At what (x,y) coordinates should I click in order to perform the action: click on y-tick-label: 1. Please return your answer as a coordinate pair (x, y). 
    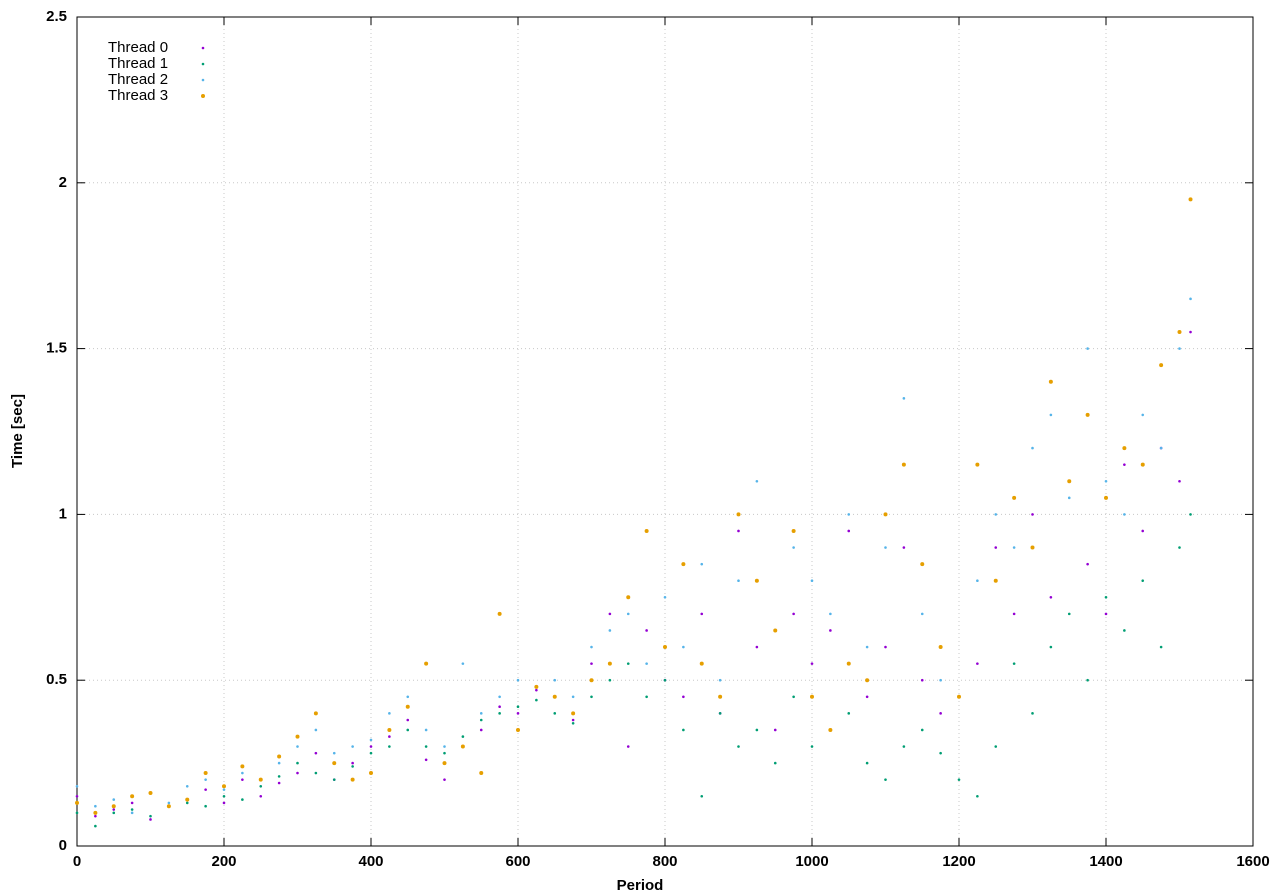
    Looking at the image, I should click on (63, 513).